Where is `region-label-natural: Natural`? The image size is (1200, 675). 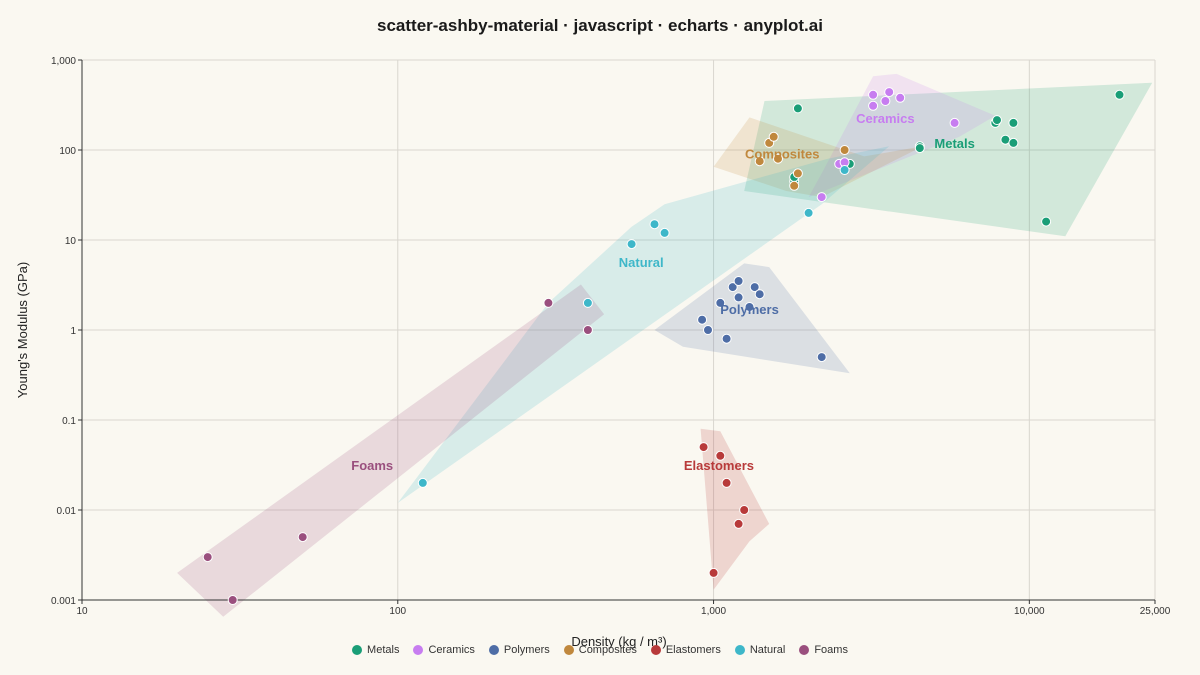
region-label-natural: Natural is located at coordinates (641, 262).